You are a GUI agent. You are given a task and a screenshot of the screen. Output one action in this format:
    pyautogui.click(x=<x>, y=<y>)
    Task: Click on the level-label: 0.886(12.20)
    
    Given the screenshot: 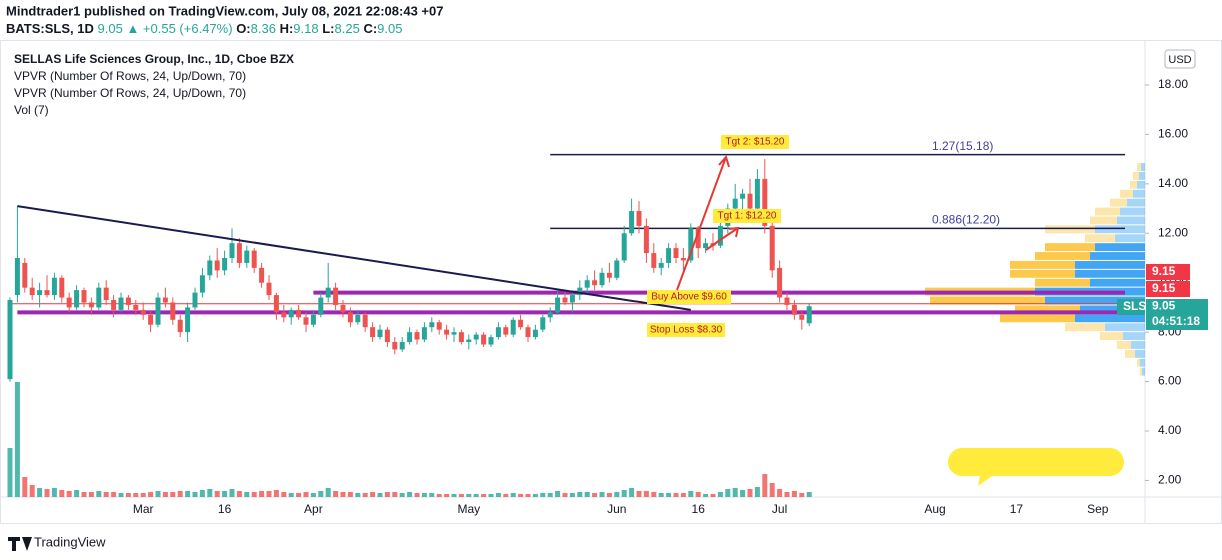 What is the action you would take?
    pyautogui.click(x=966, y=220)
    